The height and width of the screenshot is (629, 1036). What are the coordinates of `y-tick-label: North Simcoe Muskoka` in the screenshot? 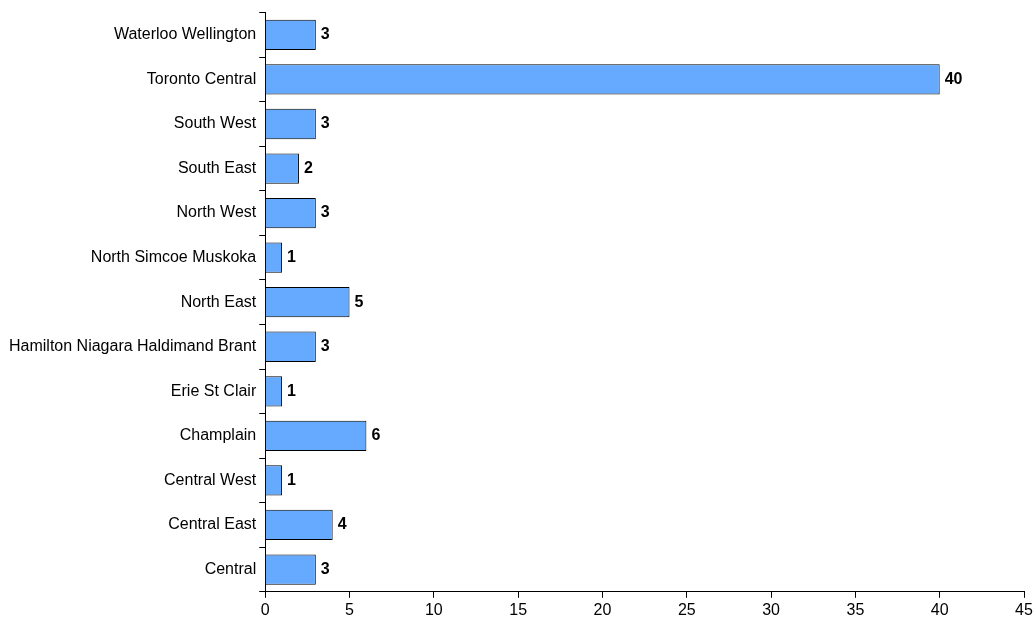 It's located at (173, 257).